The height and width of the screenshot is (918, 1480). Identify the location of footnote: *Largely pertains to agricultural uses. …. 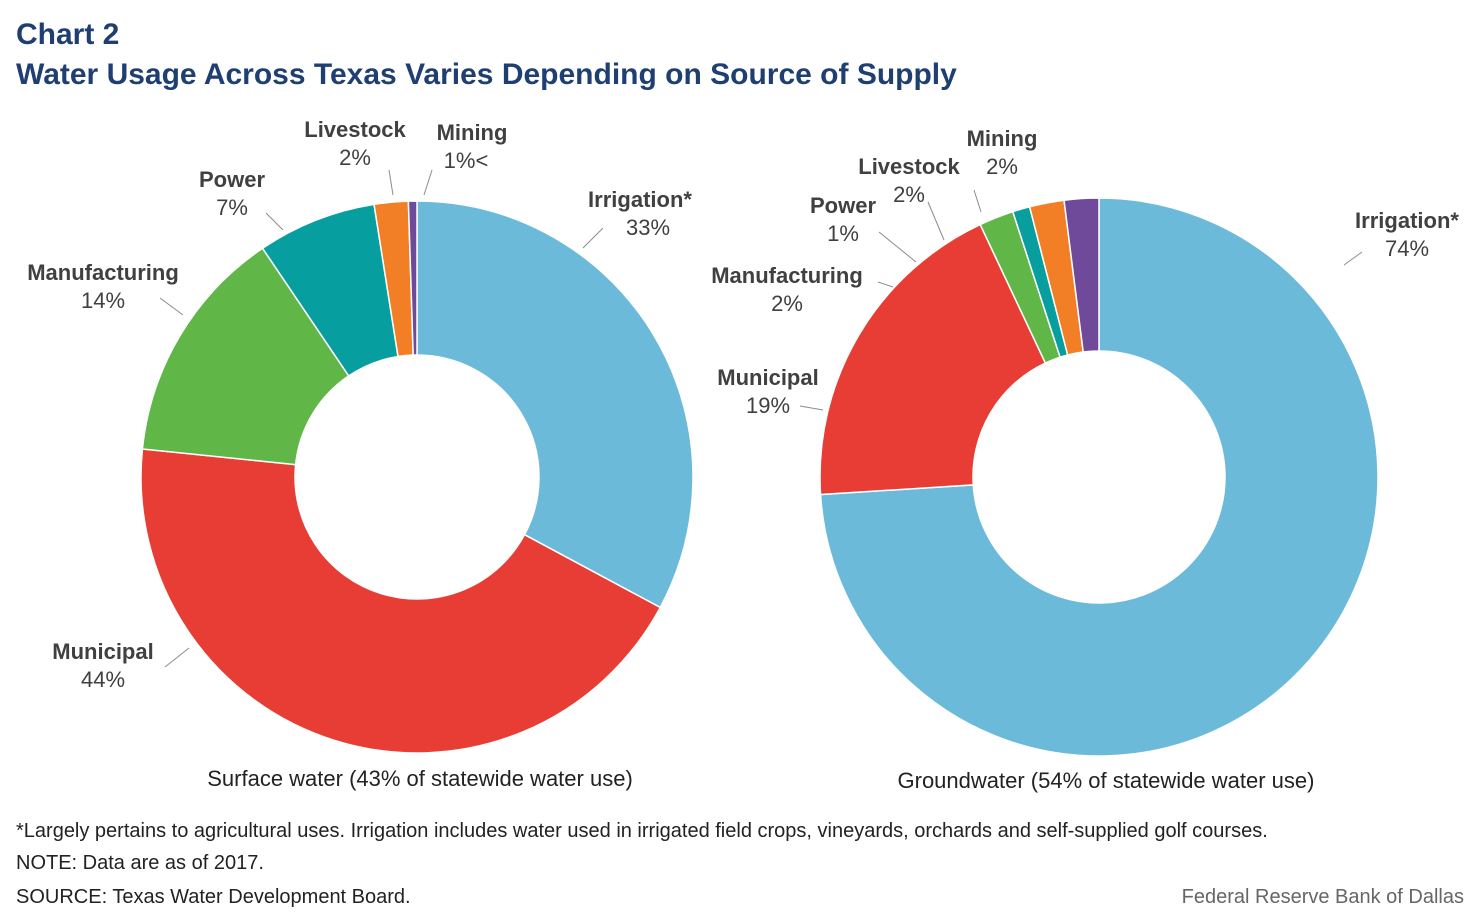
(642, 831).